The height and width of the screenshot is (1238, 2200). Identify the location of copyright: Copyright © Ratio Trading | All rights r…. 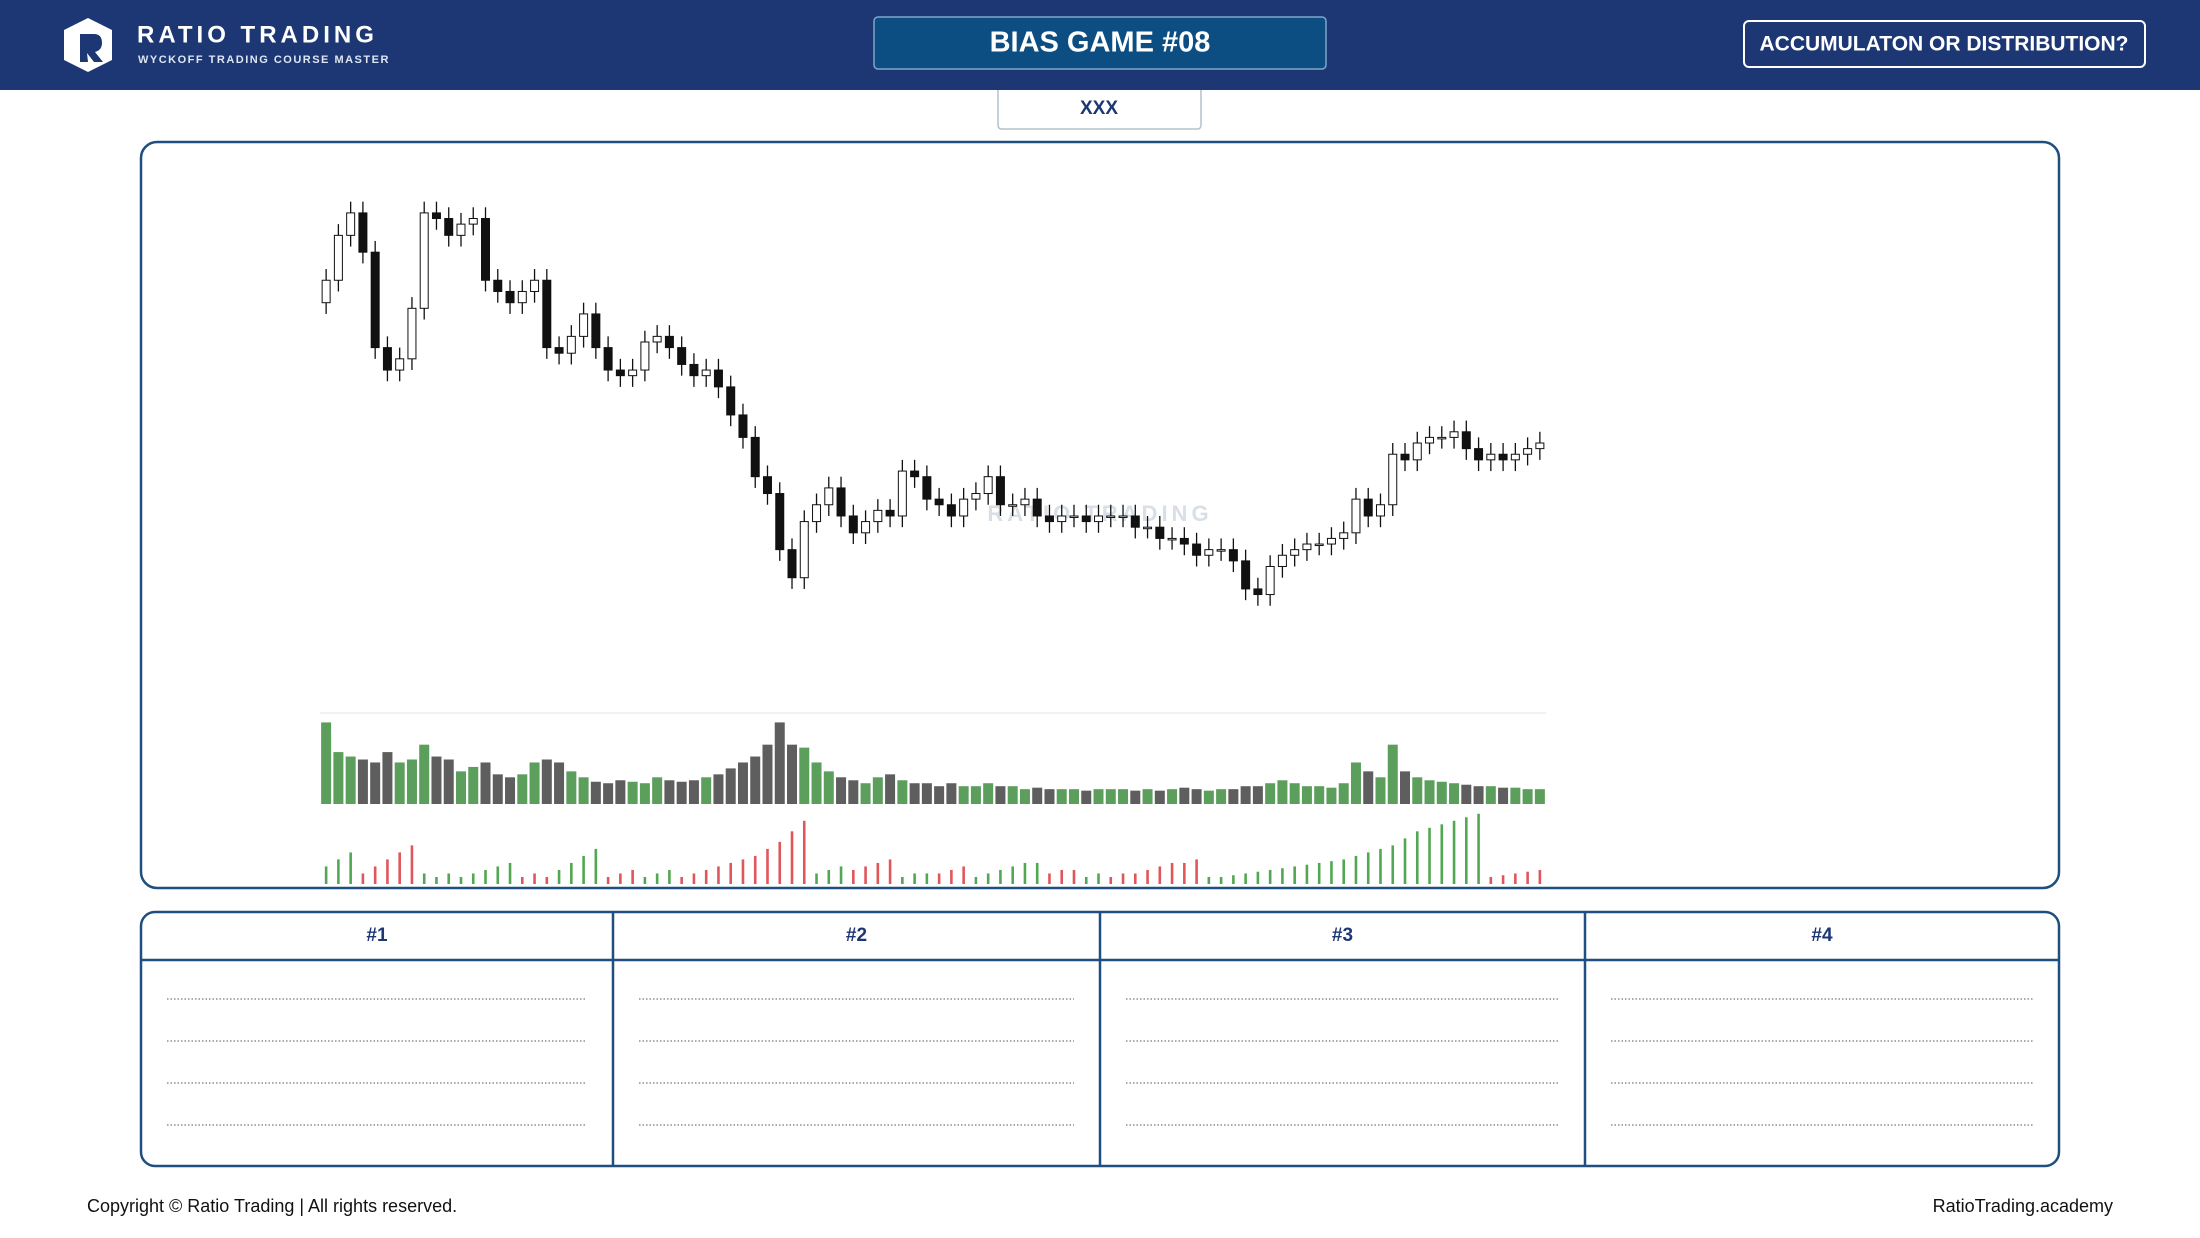
(272, 1206).